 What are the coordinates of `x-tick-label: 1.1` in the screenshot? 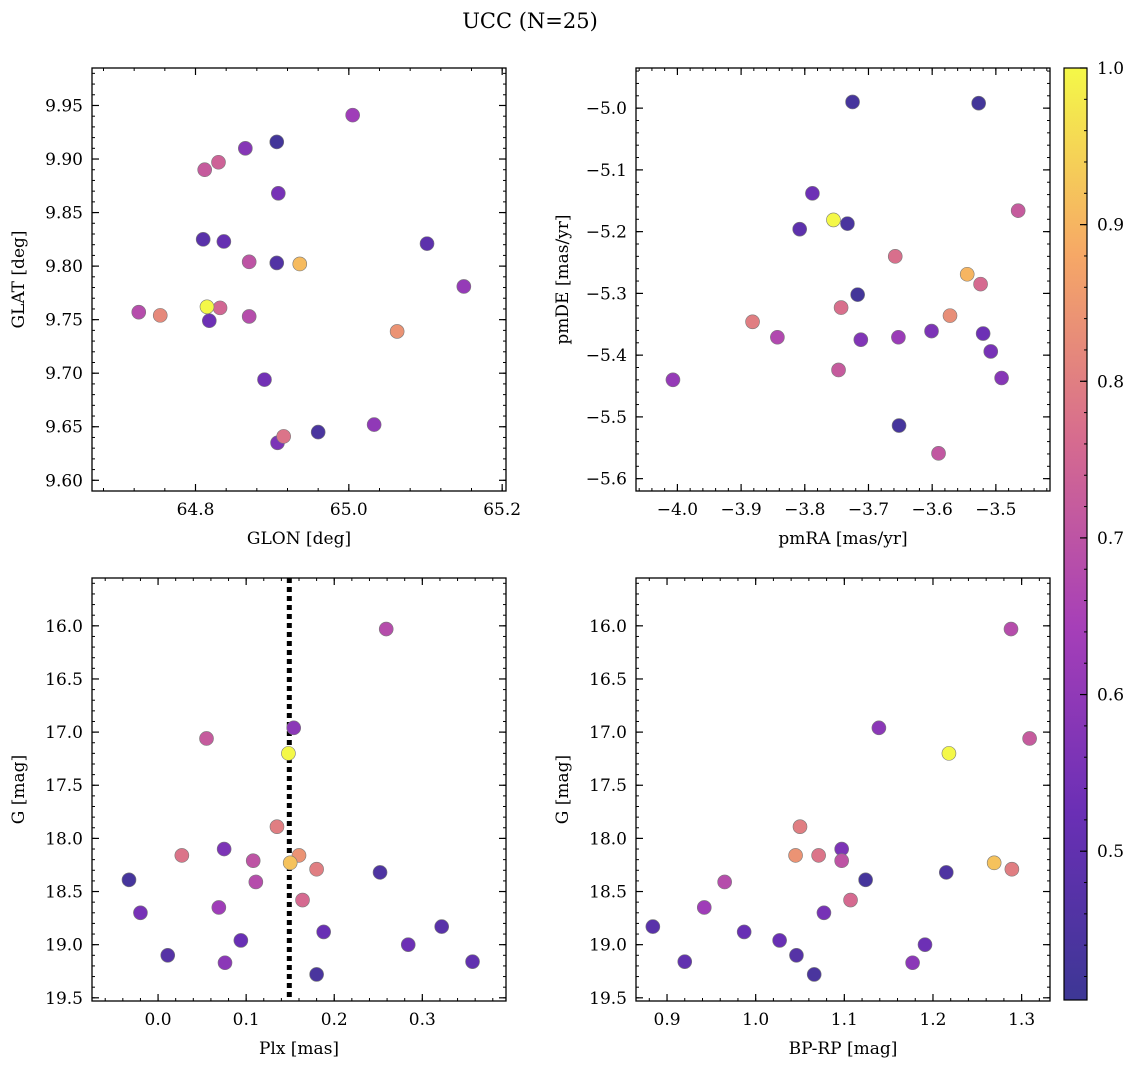 It's located at (844, 1020).